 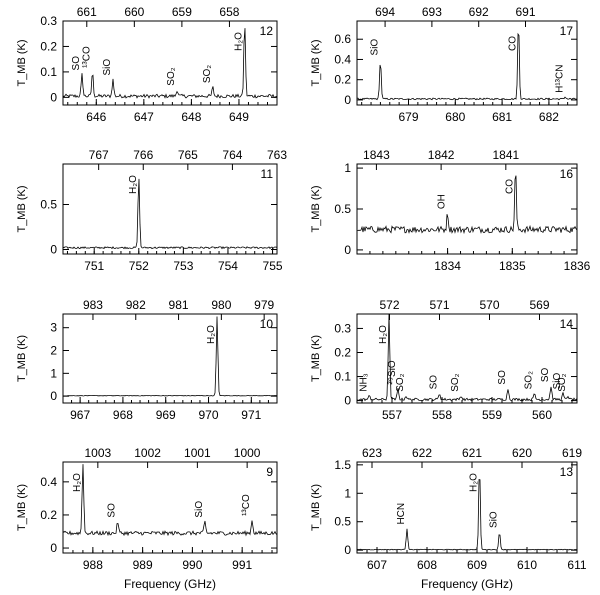 What do you see at coordinates (267, 324) in the screenshot?
I see `panel-number: 10` at bounding box center [267, 324].